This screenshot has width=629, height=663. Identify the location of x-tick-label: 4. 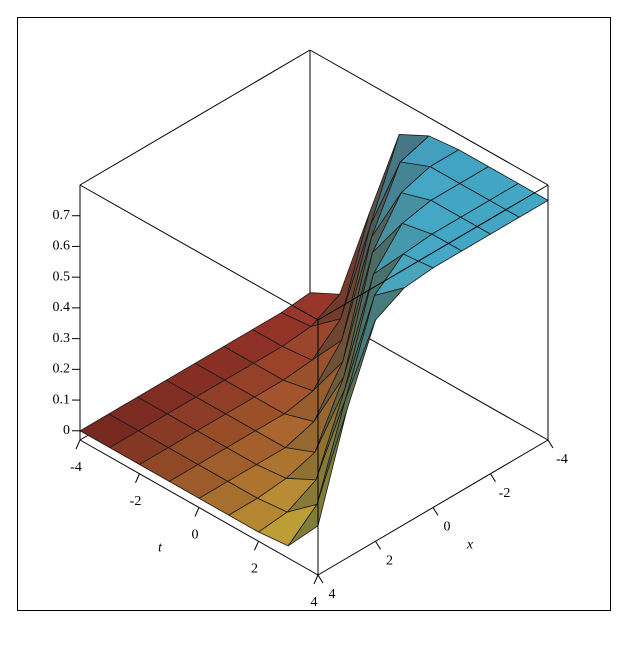
(332, 594).